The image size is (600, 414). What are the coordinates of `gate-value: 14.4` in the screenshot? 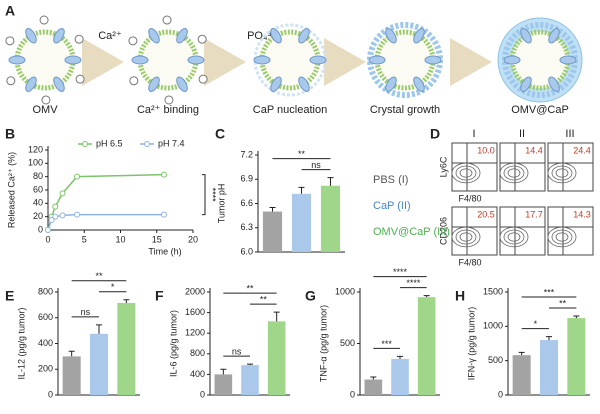 It's located at (534, 150).